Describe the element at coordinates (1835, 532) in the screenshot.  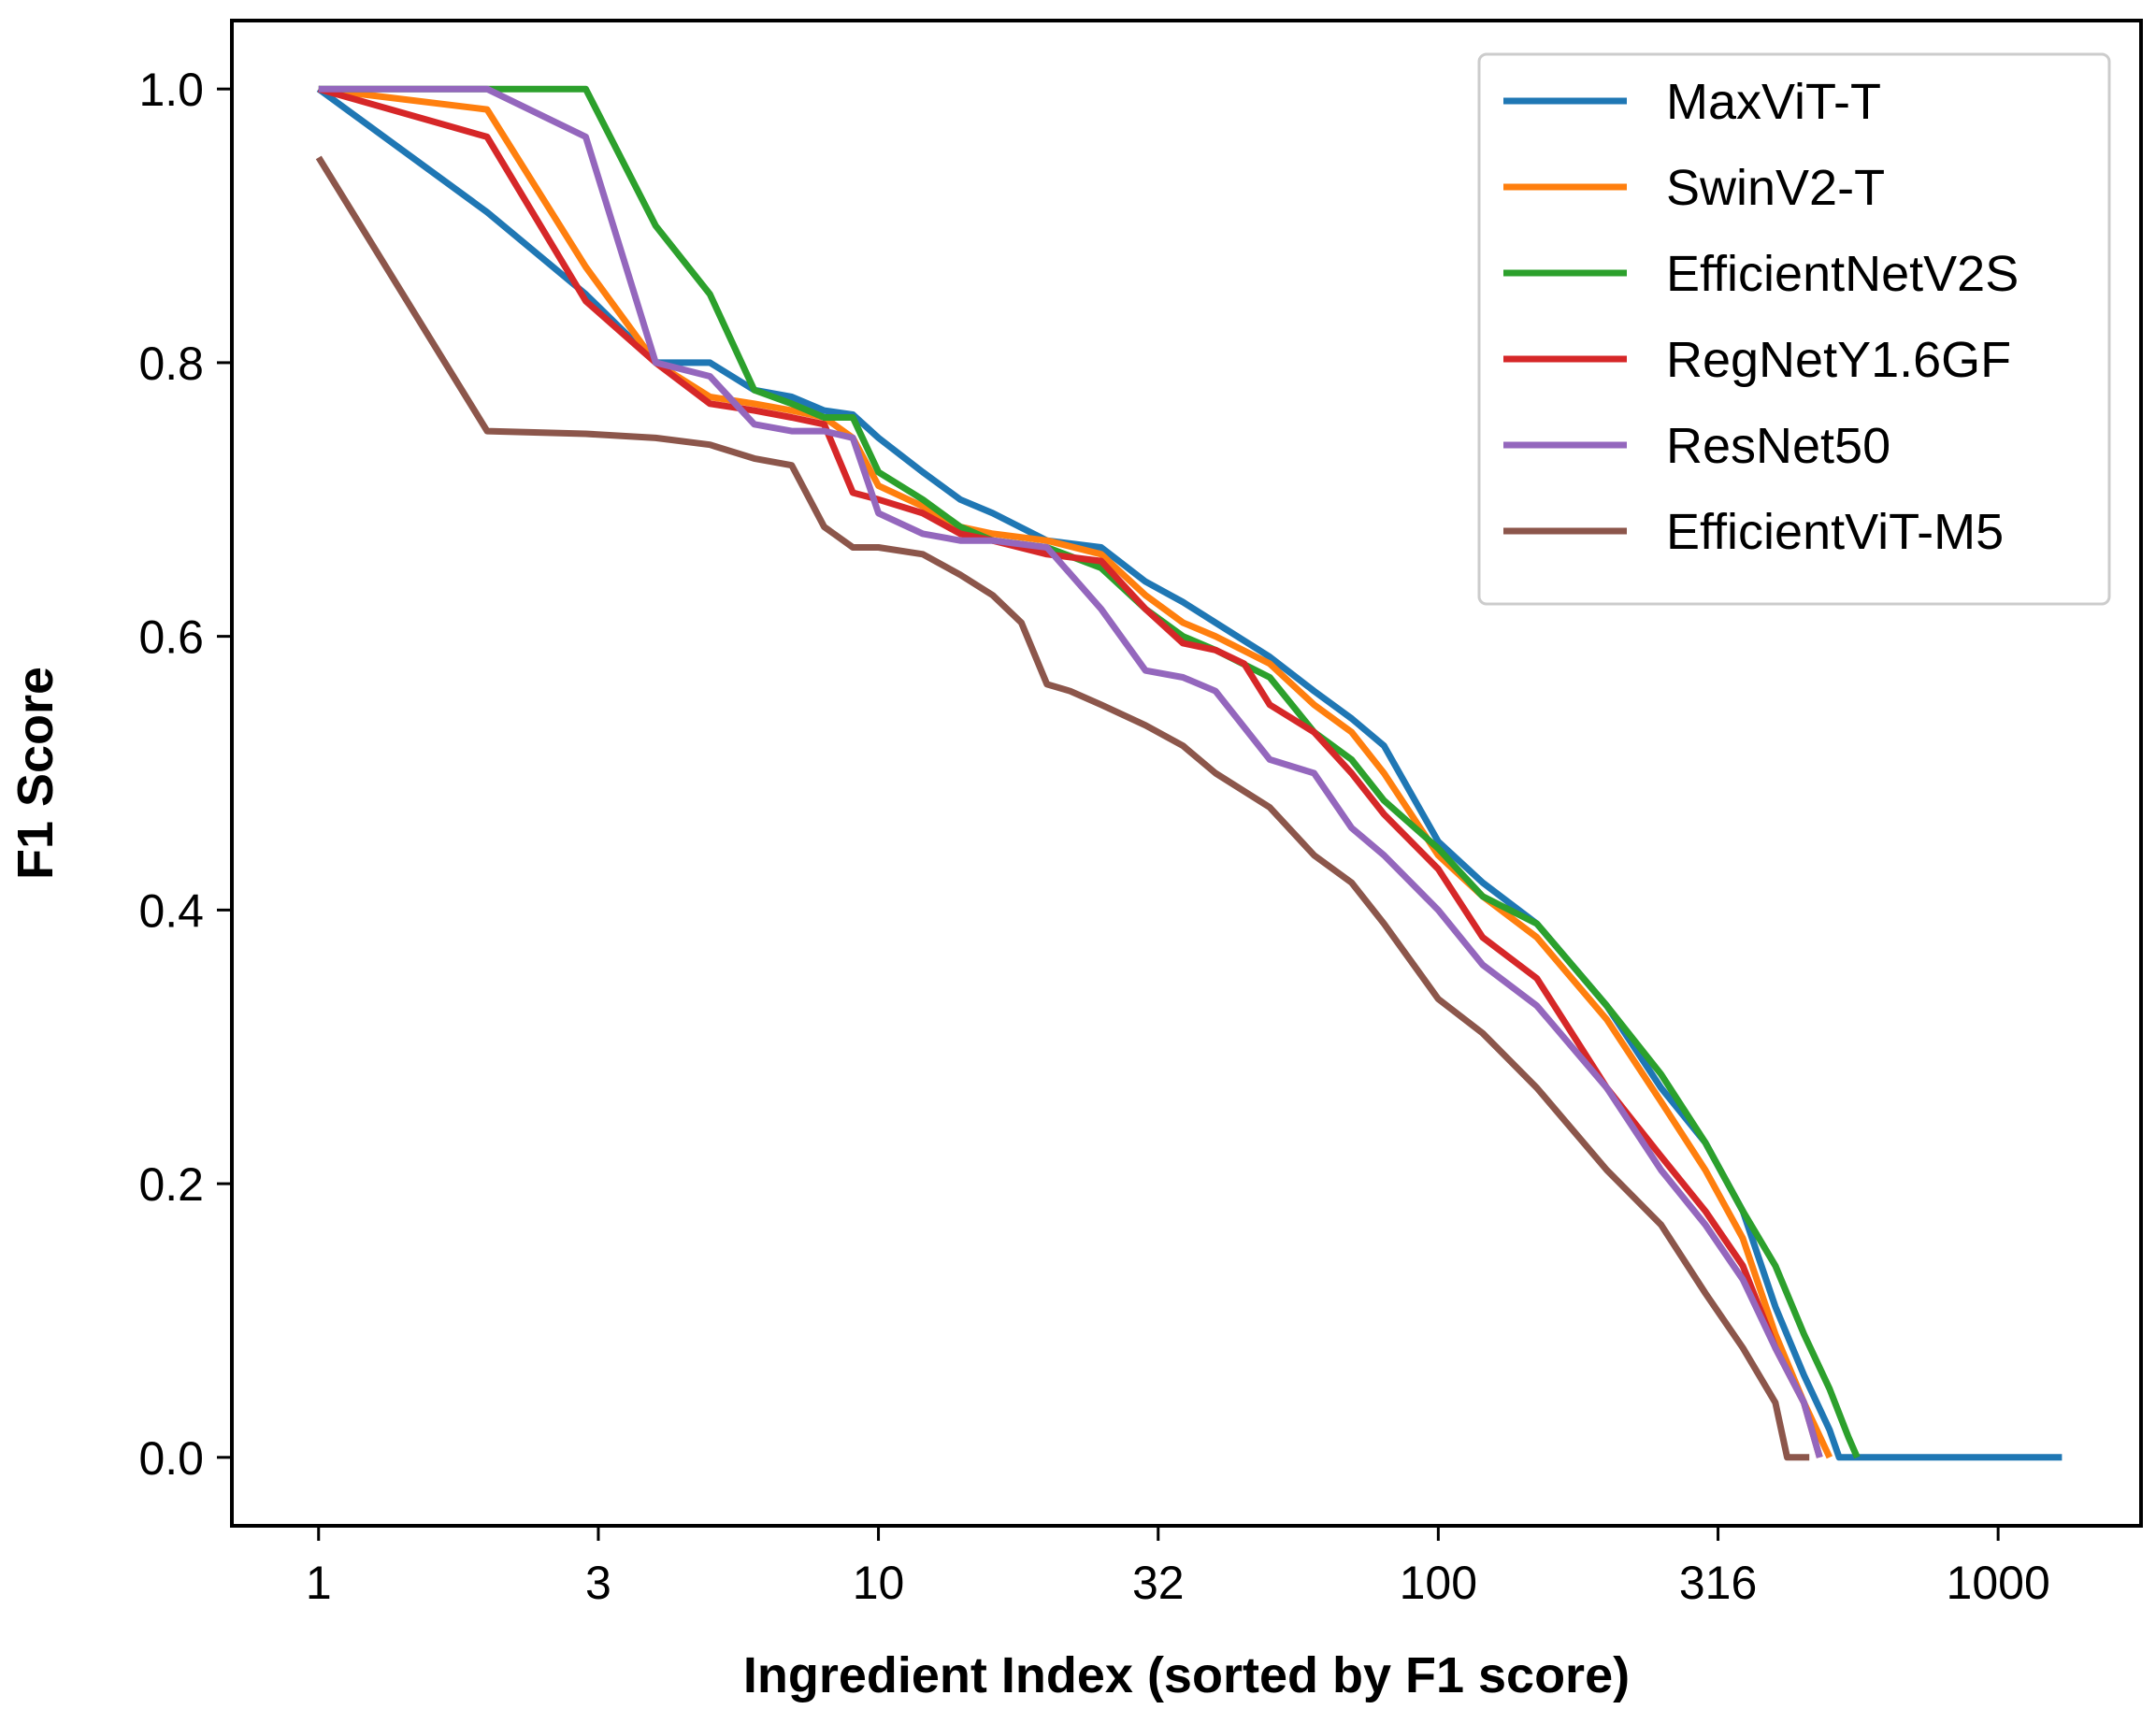
I see `legend-label: EfficientViT-M5` at that location.